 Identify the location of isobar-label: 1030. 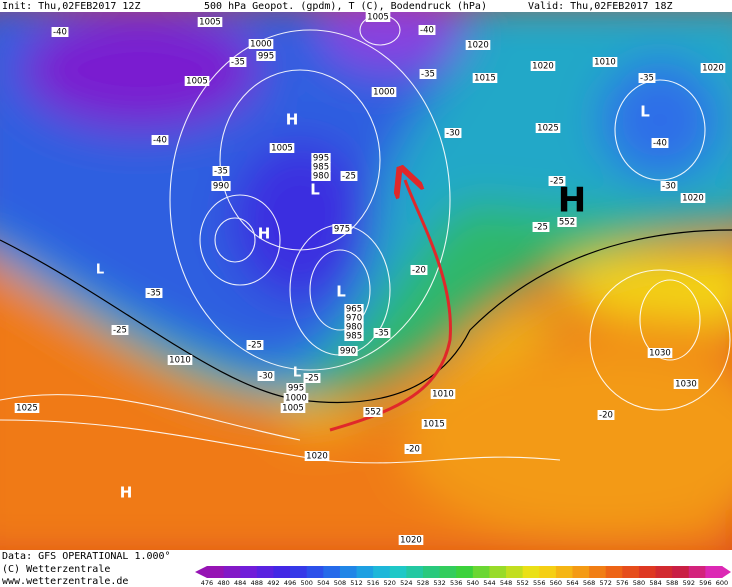
(660, 354).